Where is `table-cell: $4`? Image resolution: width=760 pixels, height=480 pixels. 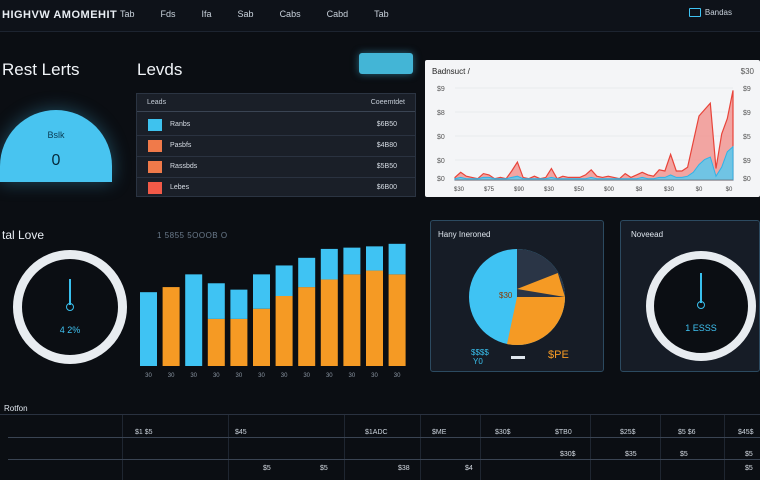 table-cell: $4 is located at coordinates (469, 468).